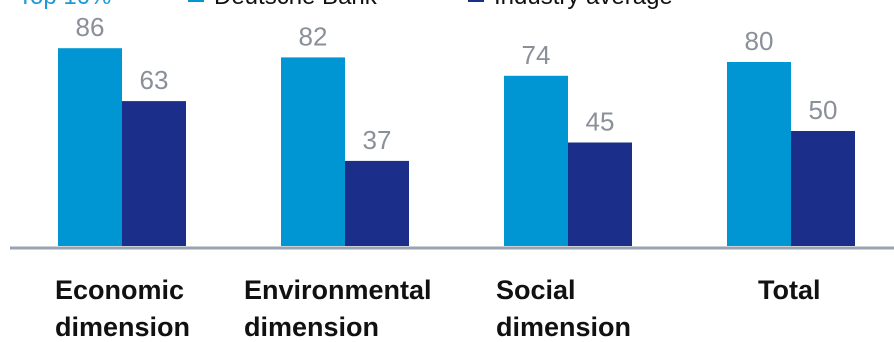 Image resolution: width=894 pixels, height=342 pixels. What do you see at coordinates (823, 110) in the screenshot?
I see `value-label-industry-average-3: 50` at bounding box center [823, 110].